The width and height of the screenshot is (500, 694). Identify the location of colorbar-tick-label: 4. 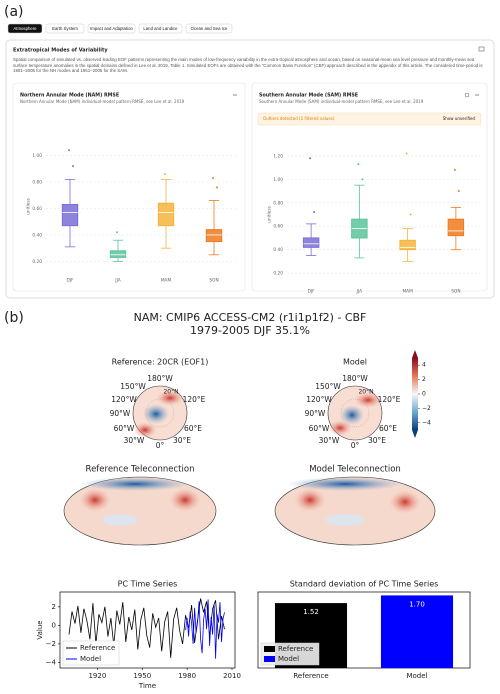
(424, 365).